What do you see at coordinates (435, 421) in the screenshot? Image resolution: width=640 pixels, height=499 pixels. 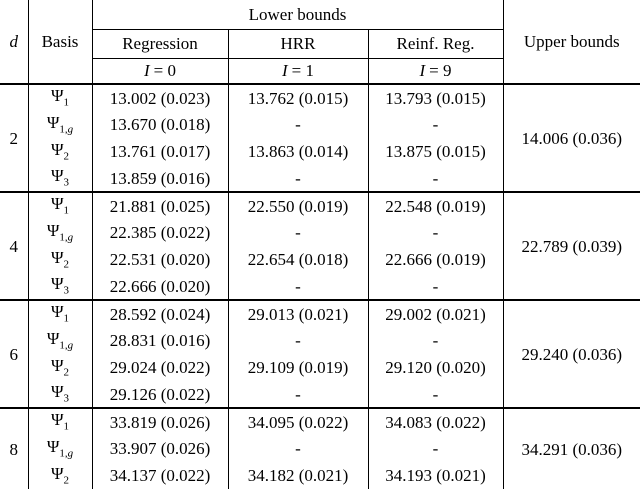 I see `reinf-reg-value: 34.083 (0.022)` at bounding box center [435, 421].